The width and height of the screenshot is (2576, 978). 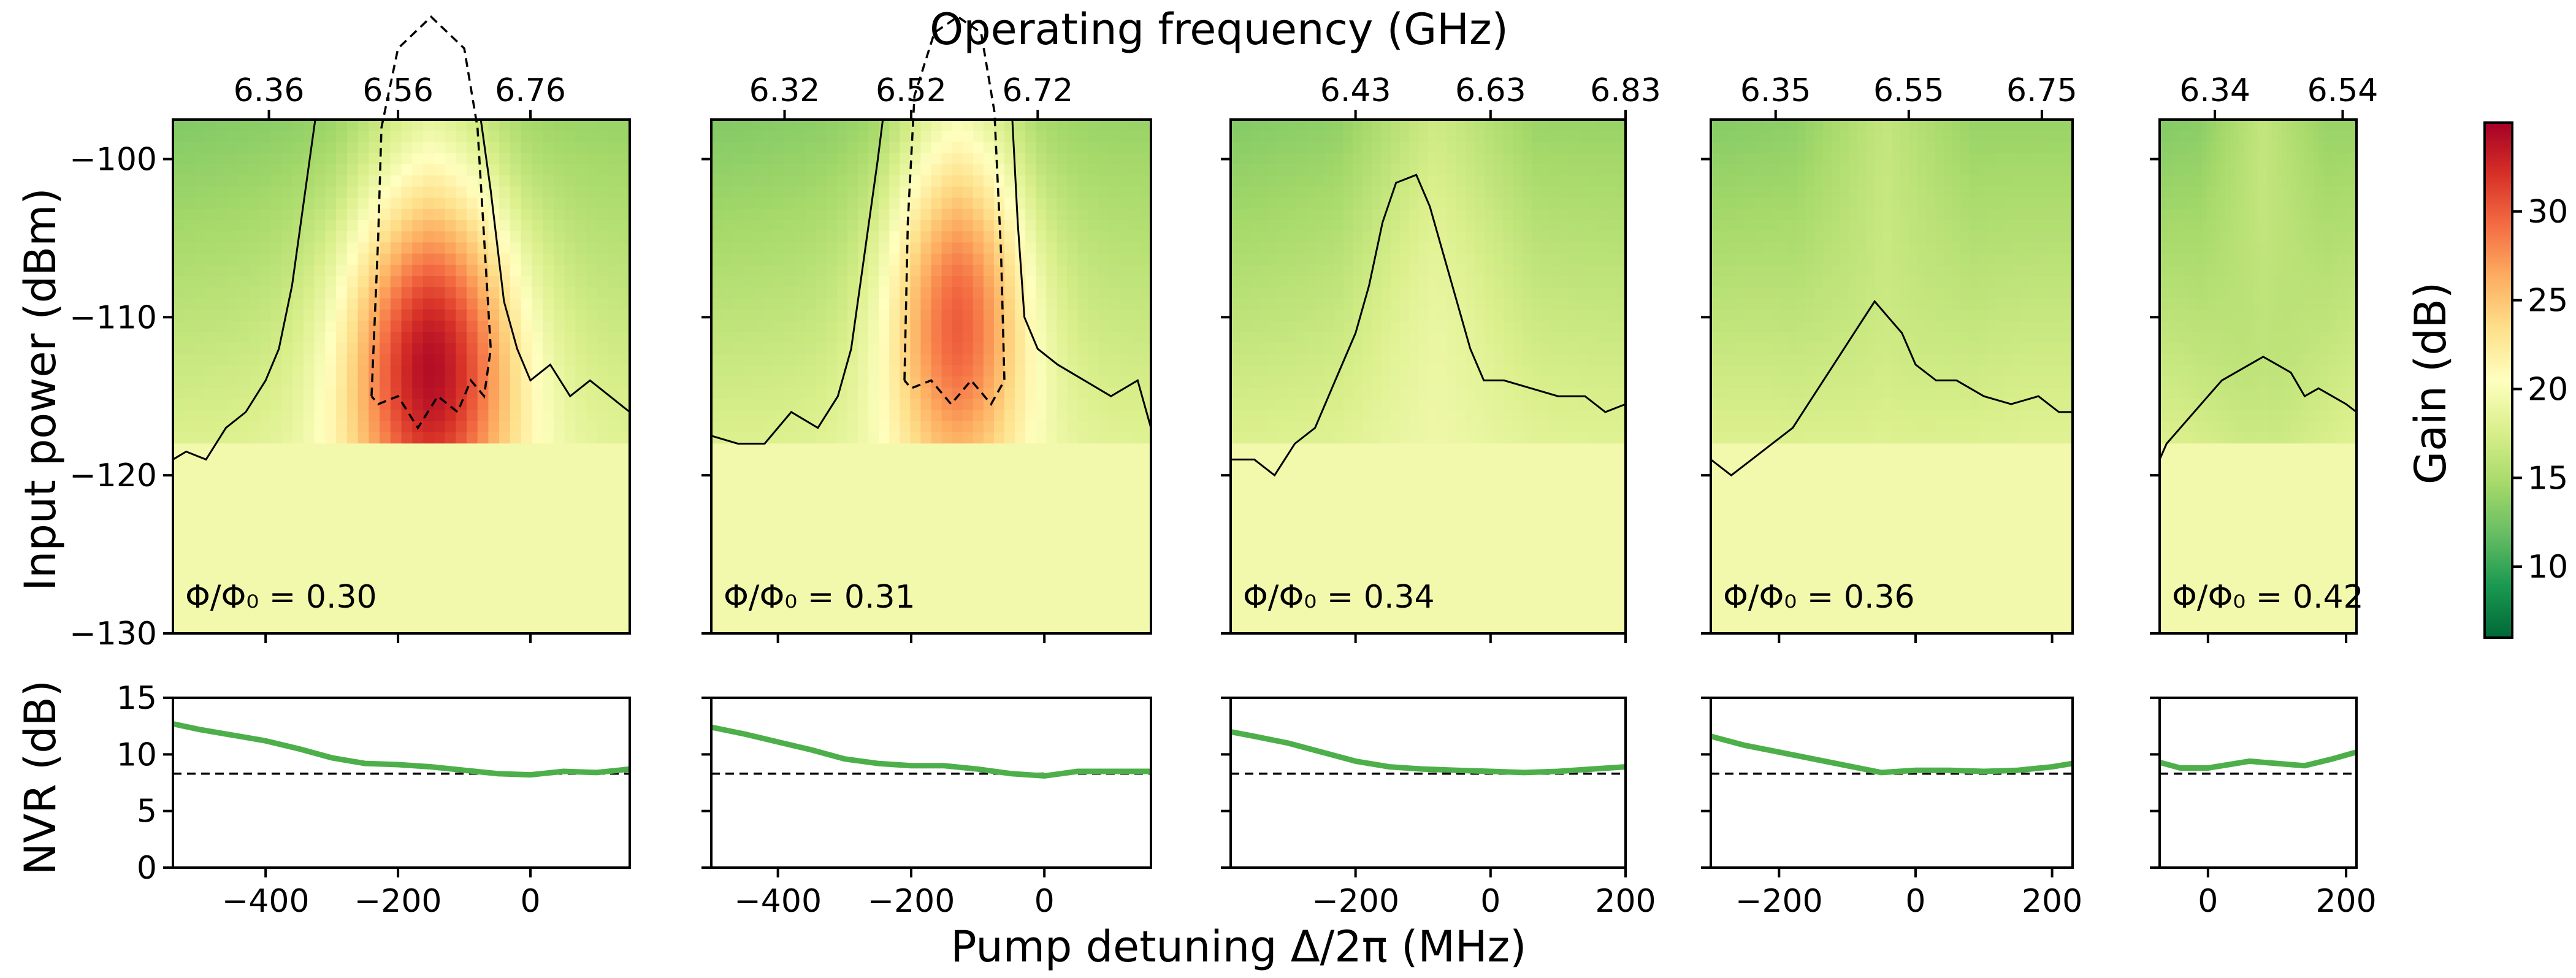 What do you see at coordinates (1219, 29) in the screenshot?
I see `top-axis-title: Operating frequency (GHz)` at bounding box center [1219, 29].